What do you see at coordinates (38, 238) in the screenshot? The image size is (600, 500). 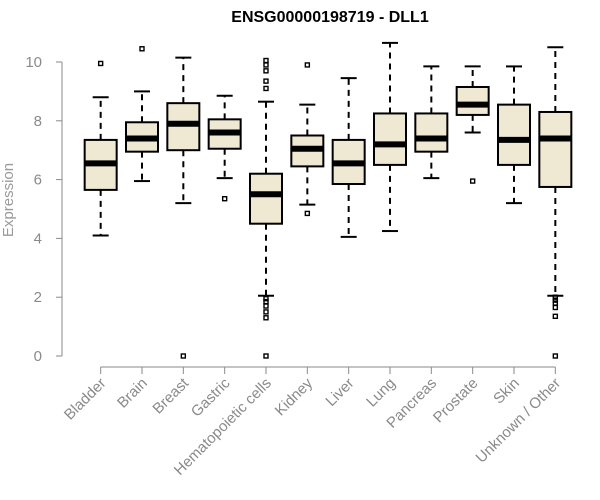 I see `y-tick-label: 4` at bounding box center [38, 238].